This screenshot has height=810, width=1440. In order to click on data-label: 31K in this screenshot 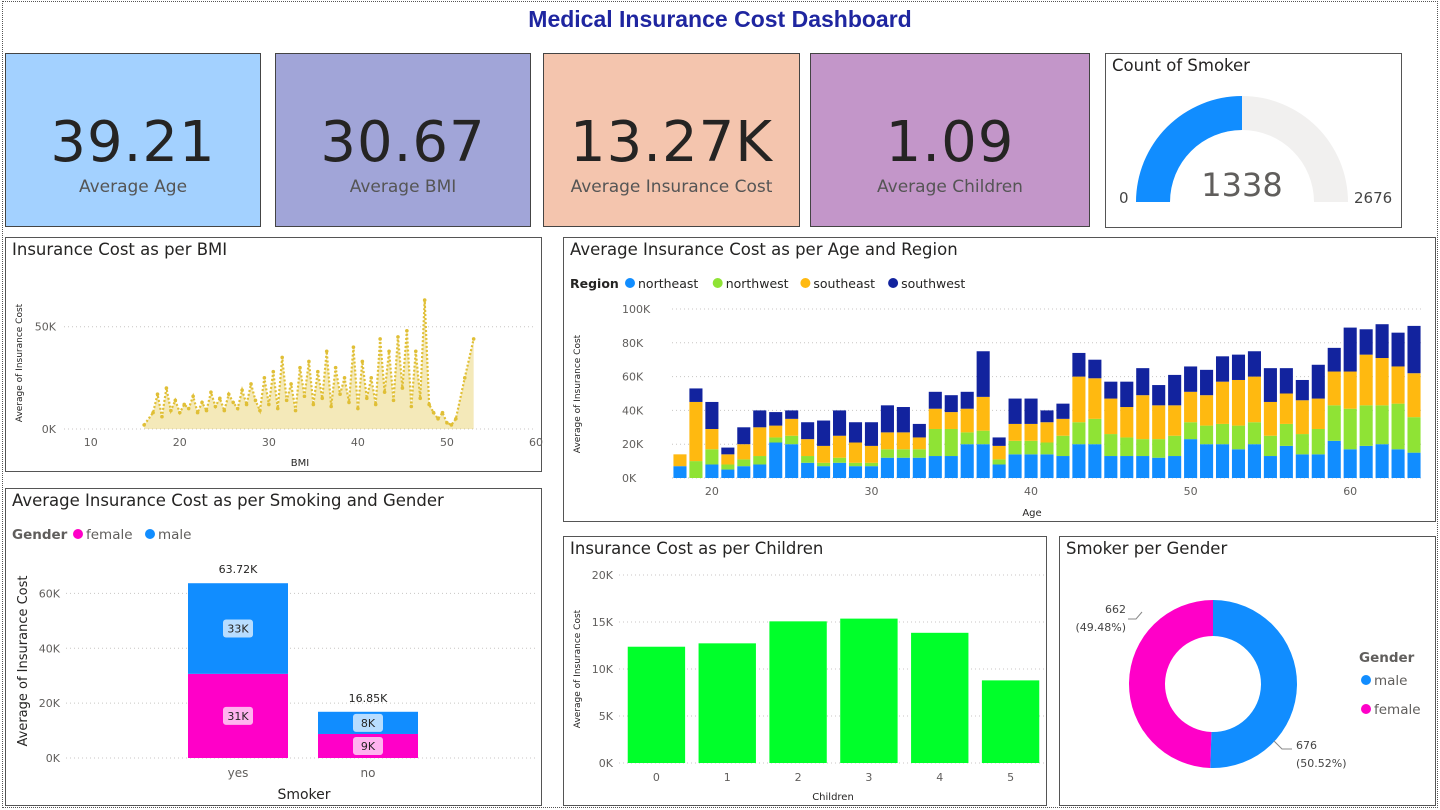, I will do `click(238, 716)`.